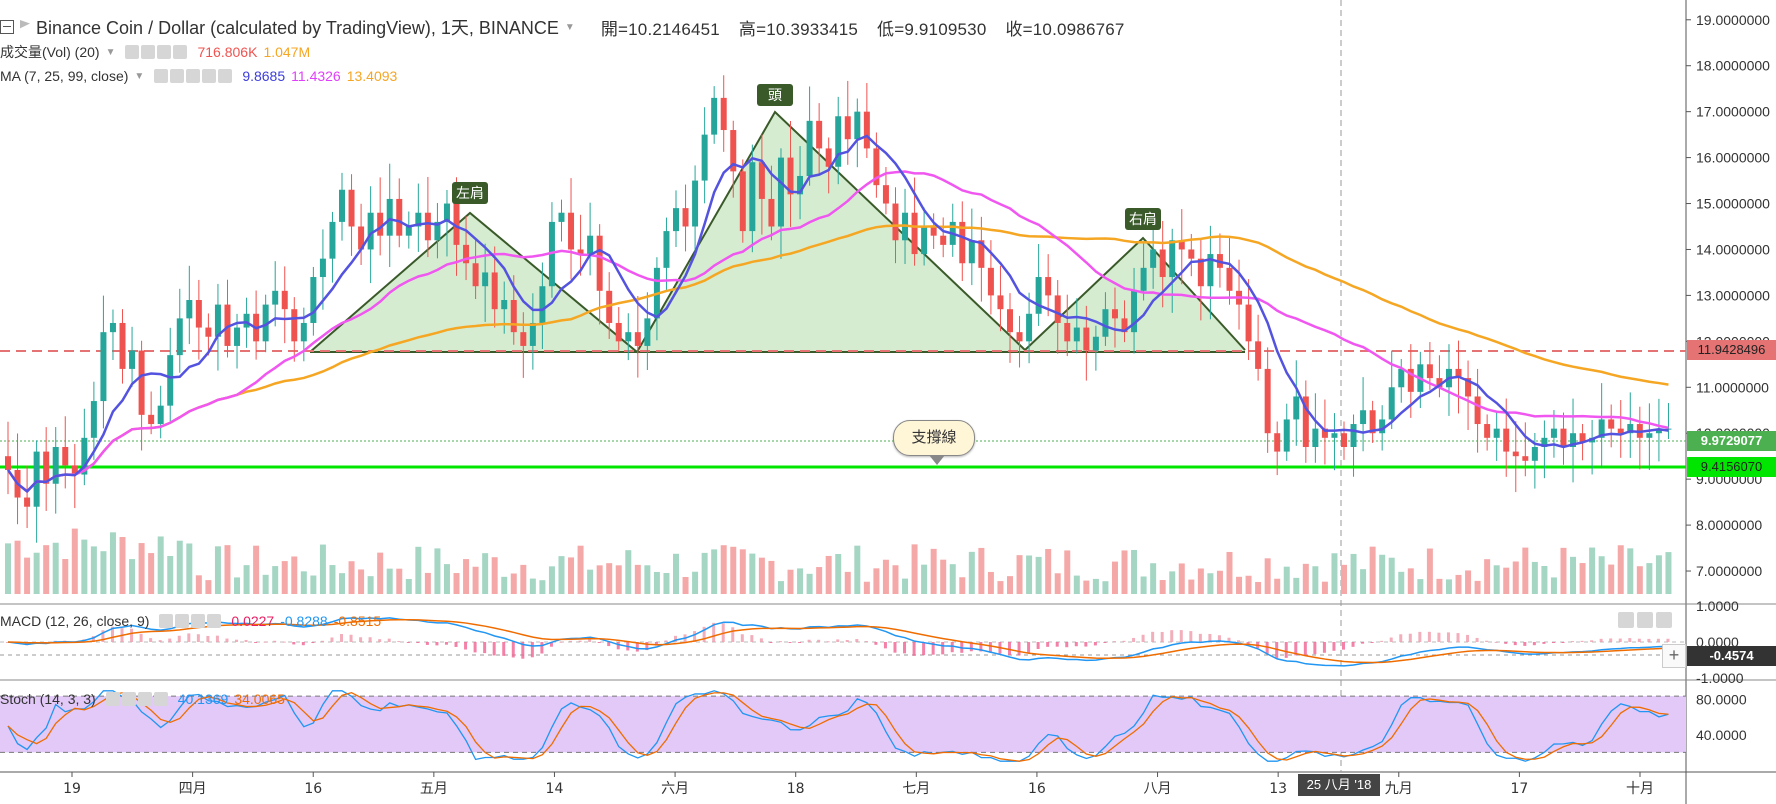  Describe the element at coordinates (1731, 350) in the screenshot. I see `resistance-price-tag: 11.9428496` at that location.